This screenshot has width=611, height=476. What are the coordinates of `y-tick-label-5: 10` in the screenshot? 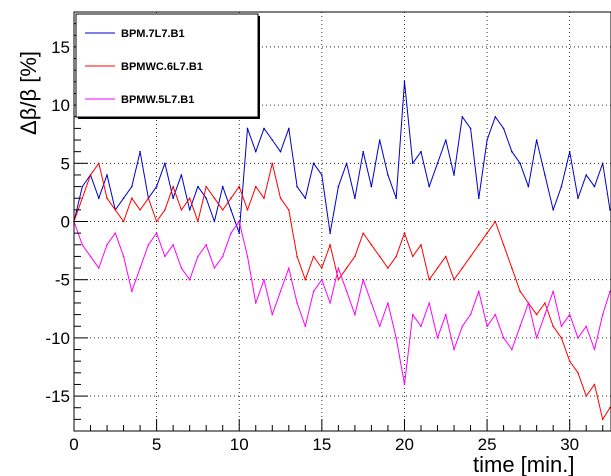 It's located at (60, 105).